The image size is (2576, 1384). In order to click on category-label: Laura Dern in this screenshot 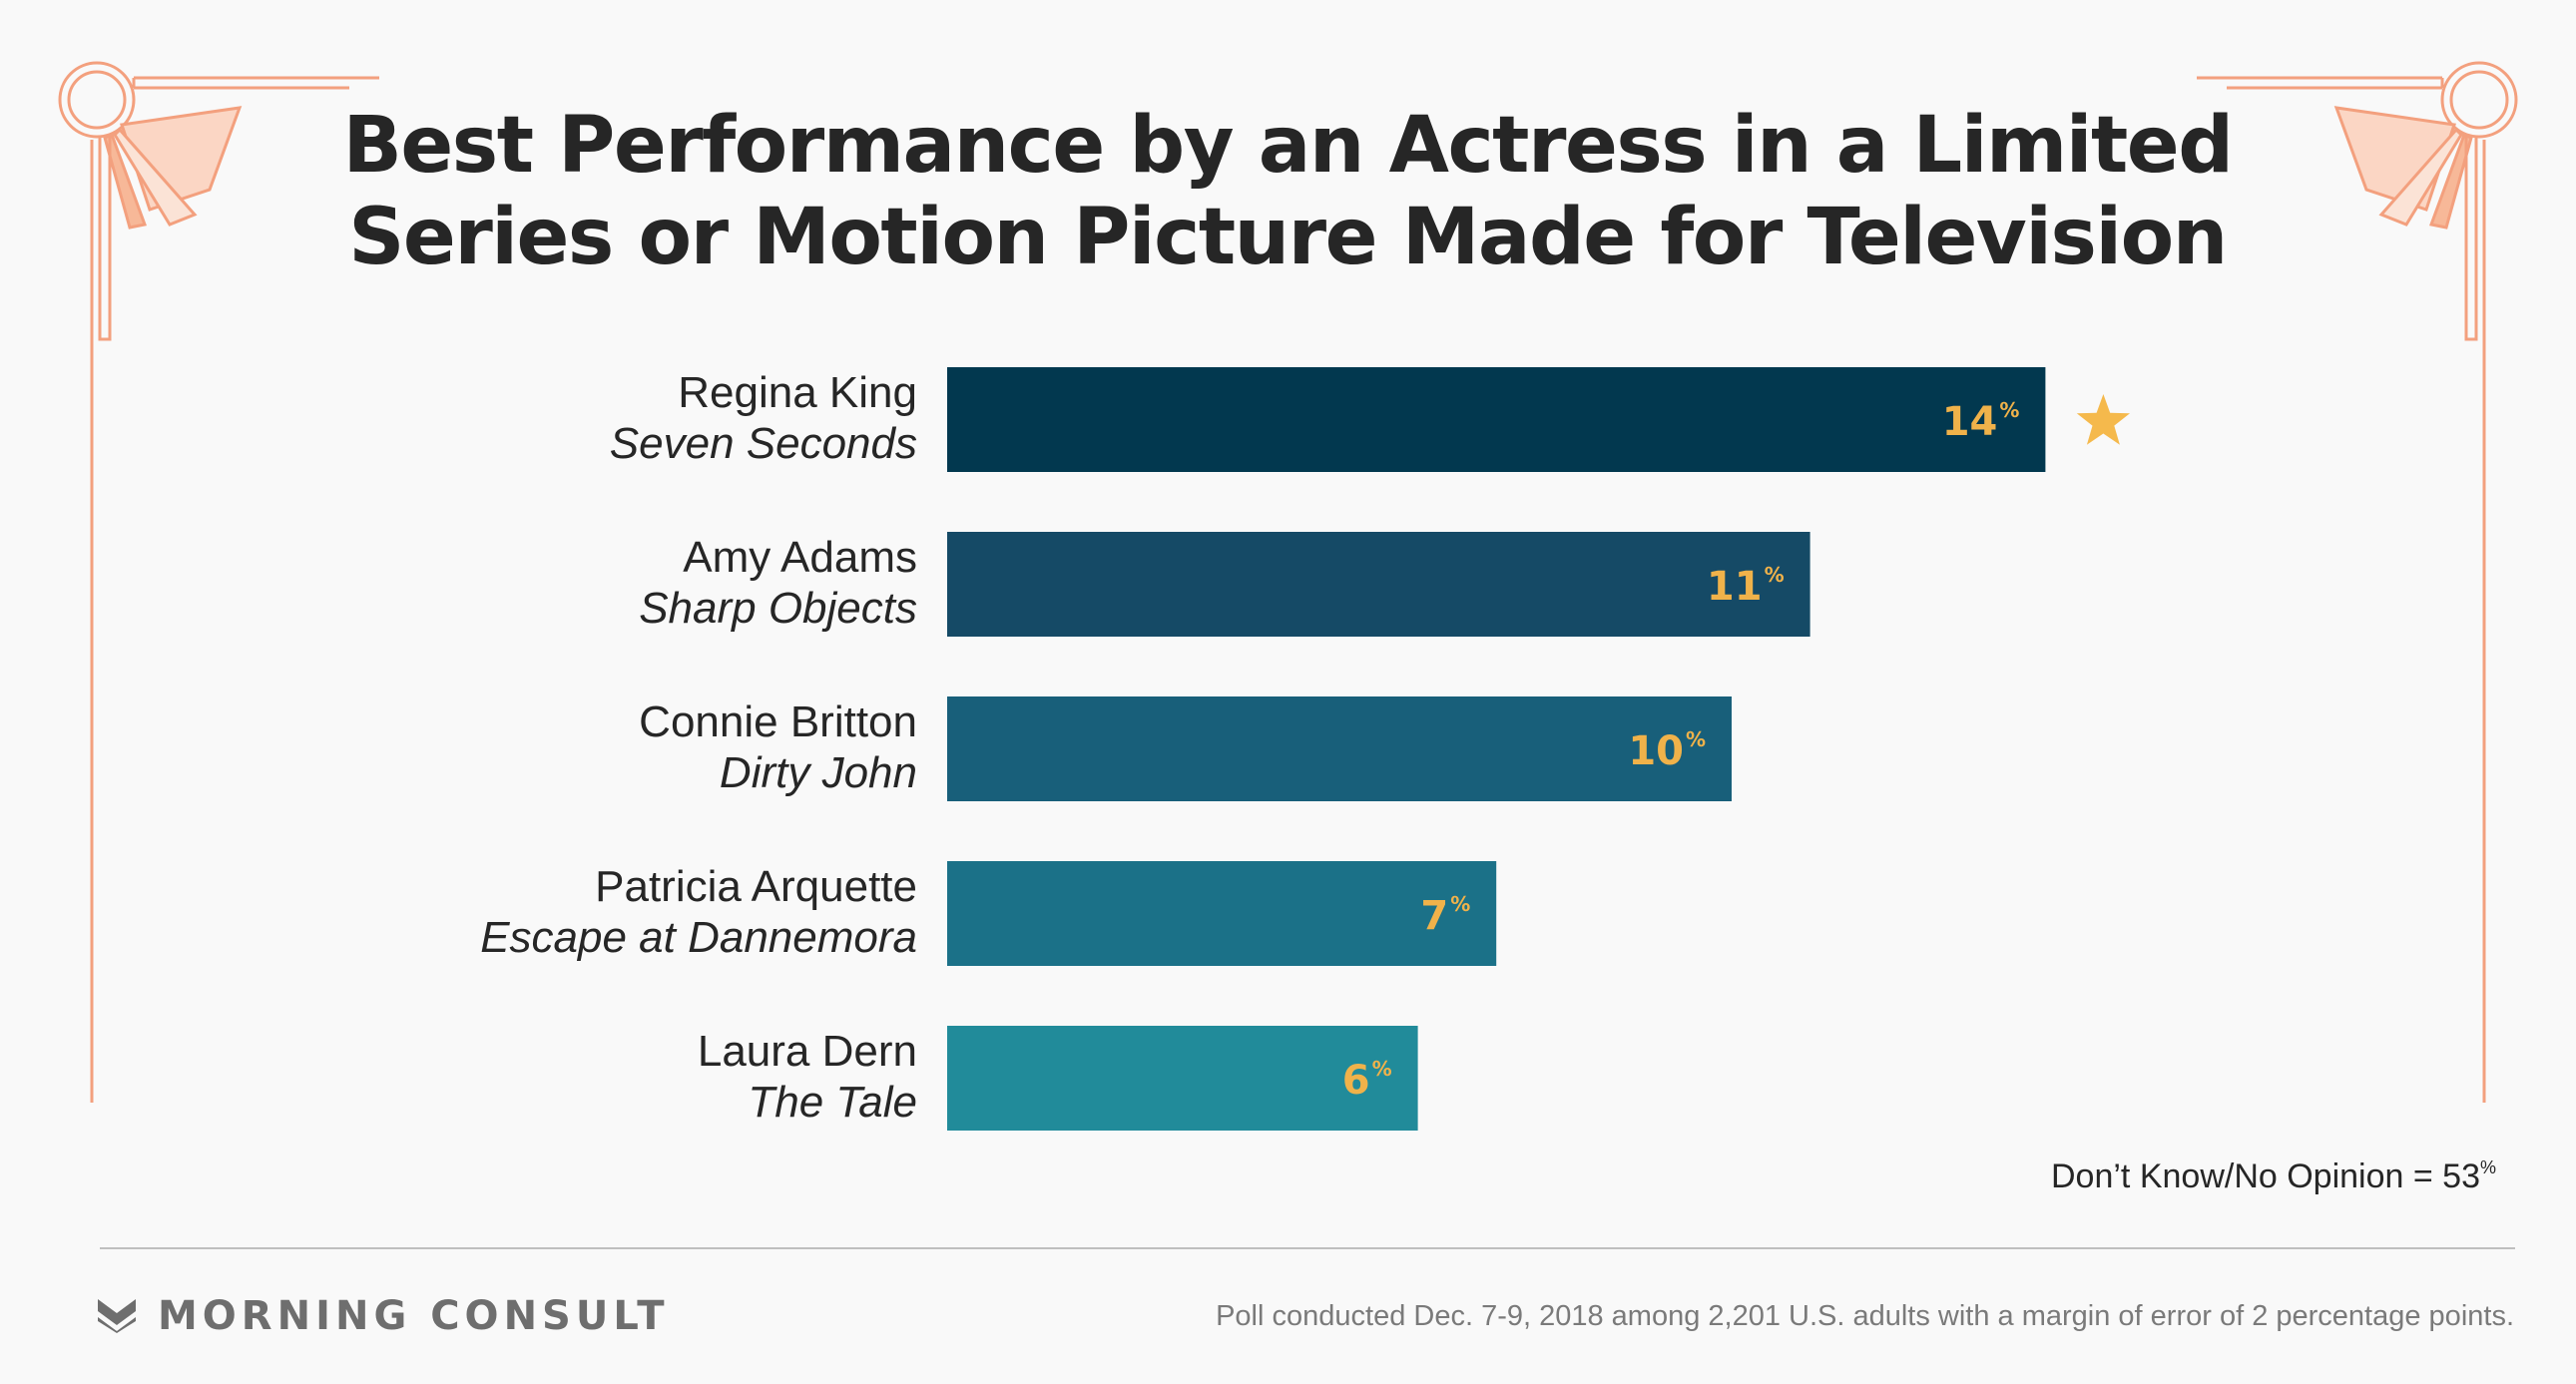, I will do `click(808, 1051)`.